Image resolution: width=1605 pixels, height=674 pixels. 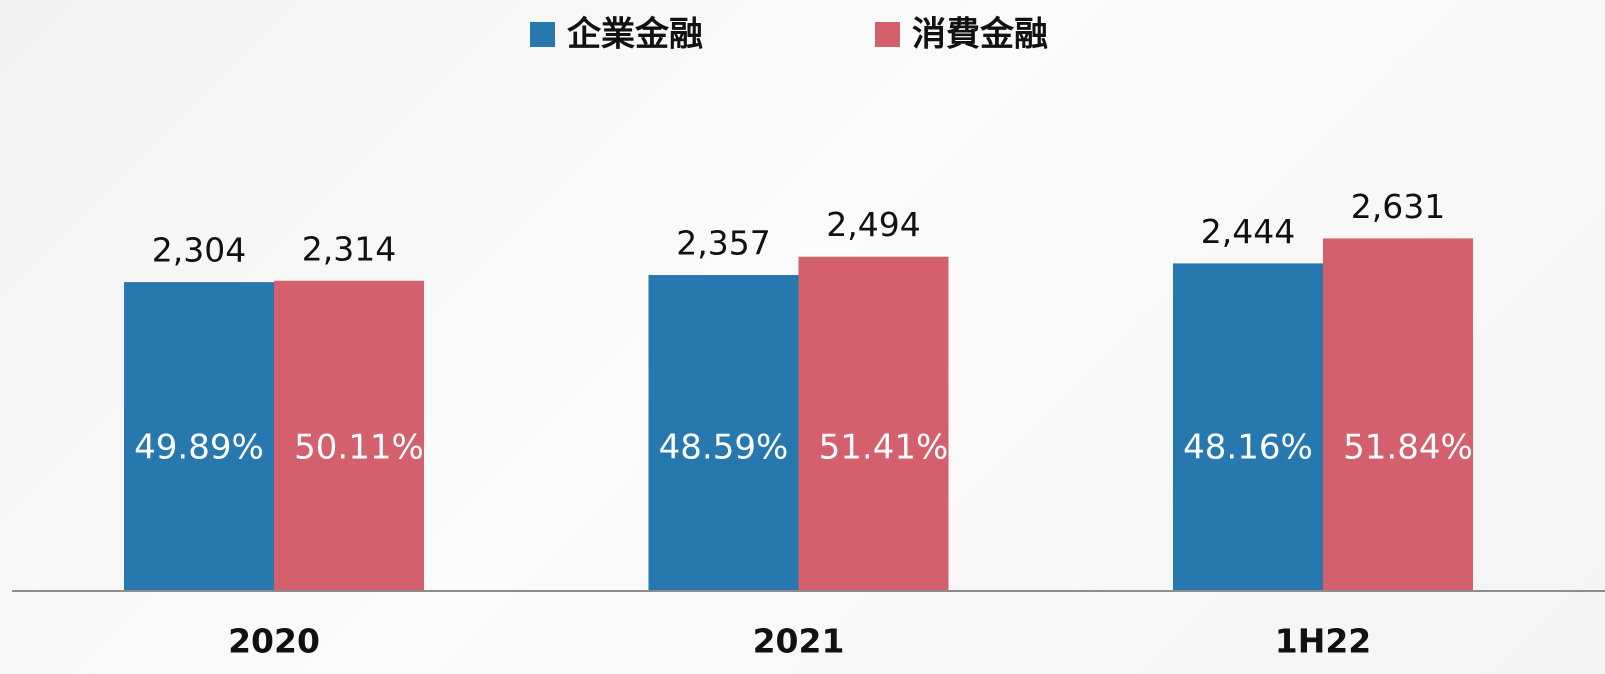 What do you see at coordinates (884, 448) in the screenshot?
I see `percentage-label: 51.41%` at bounding box center [884, 448].